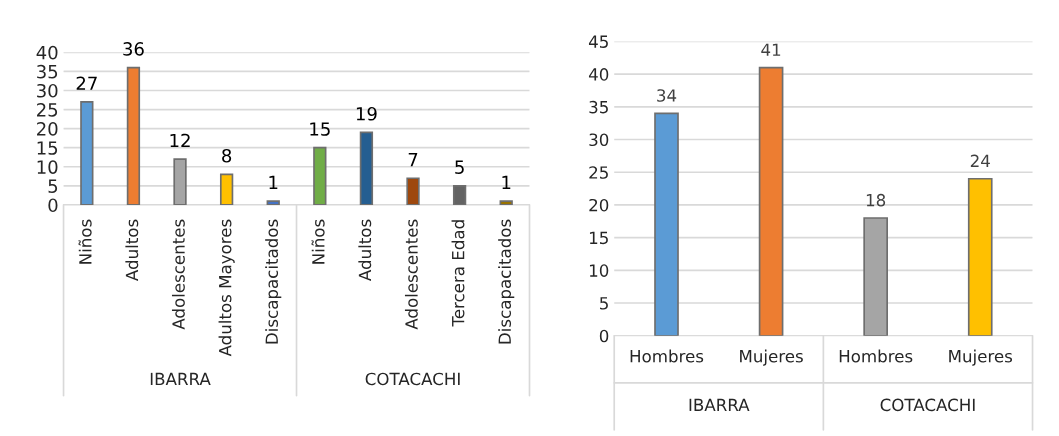 The image size is (1059, 436). Describe the element at coordinates (86, 83) in the screenshot. I see `data-label: 27` at that location.